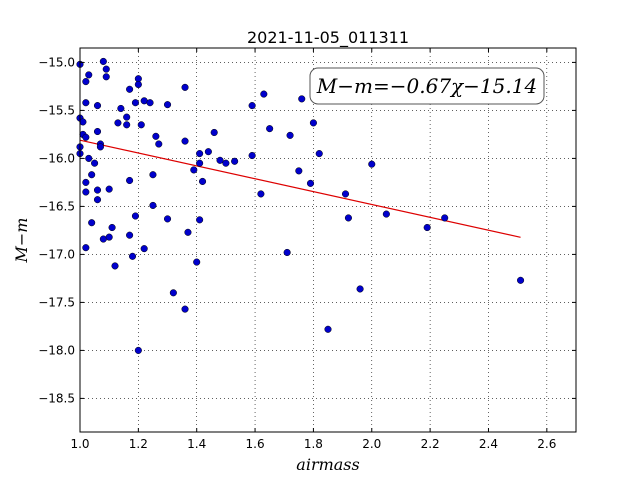 This screenshot has width=640, height=480. I want to click on fit-annotation: M−m=−0.67χ−15.14, so click(427, 86).